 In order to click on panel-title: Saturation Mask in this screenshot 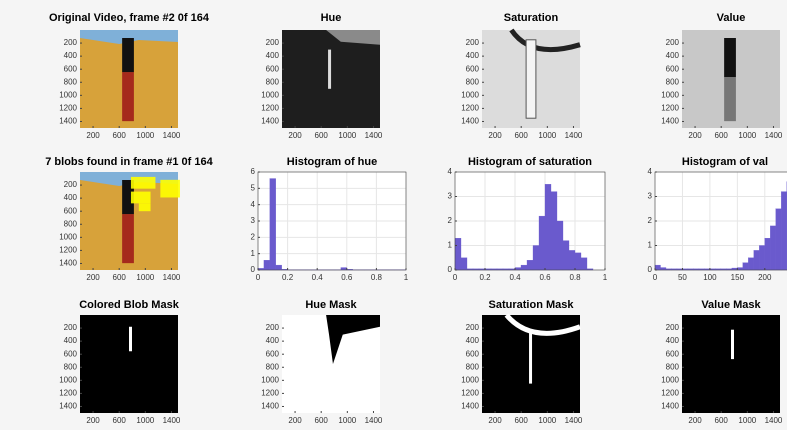, I will do `click(532, 305)`.